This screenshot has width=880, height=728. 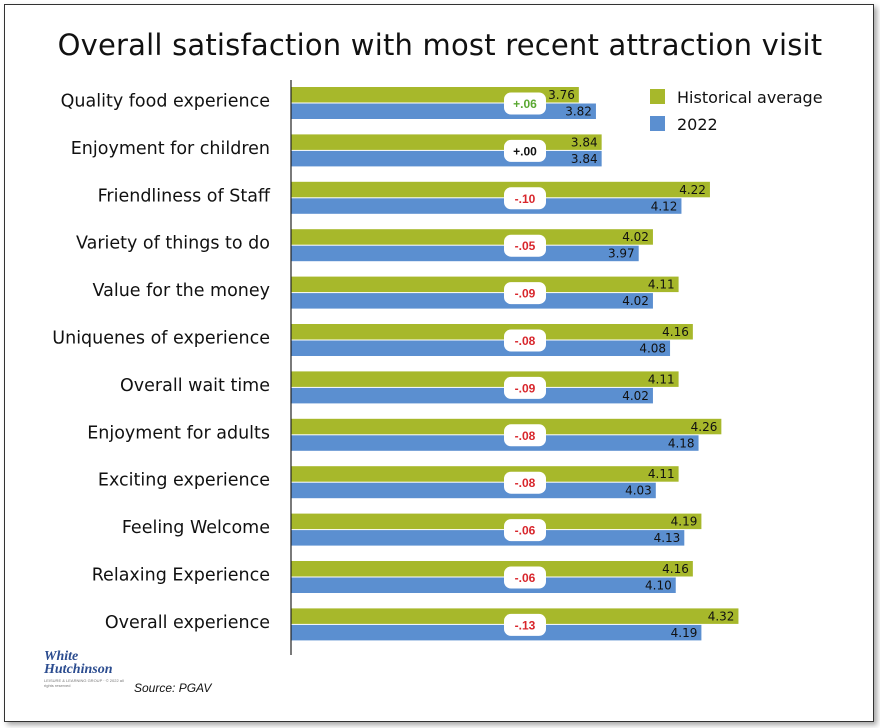 I want to click on category-label: Friendliness of Staff, so click(x=184, y=196).